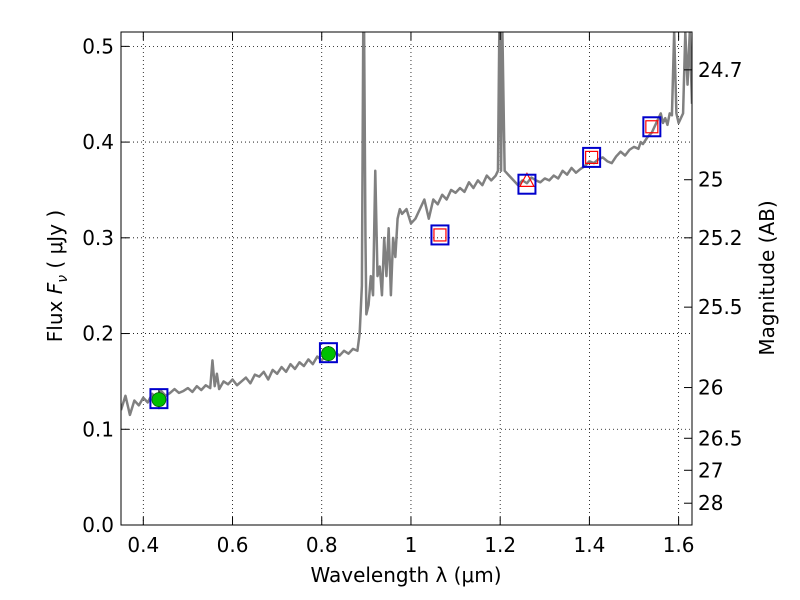 Image resolution: width=800 pixels, height=600 pixels. Describe the element at coordinates (98, 142) in the screenshot. I see `y-tick-label: 0.4` at that location.